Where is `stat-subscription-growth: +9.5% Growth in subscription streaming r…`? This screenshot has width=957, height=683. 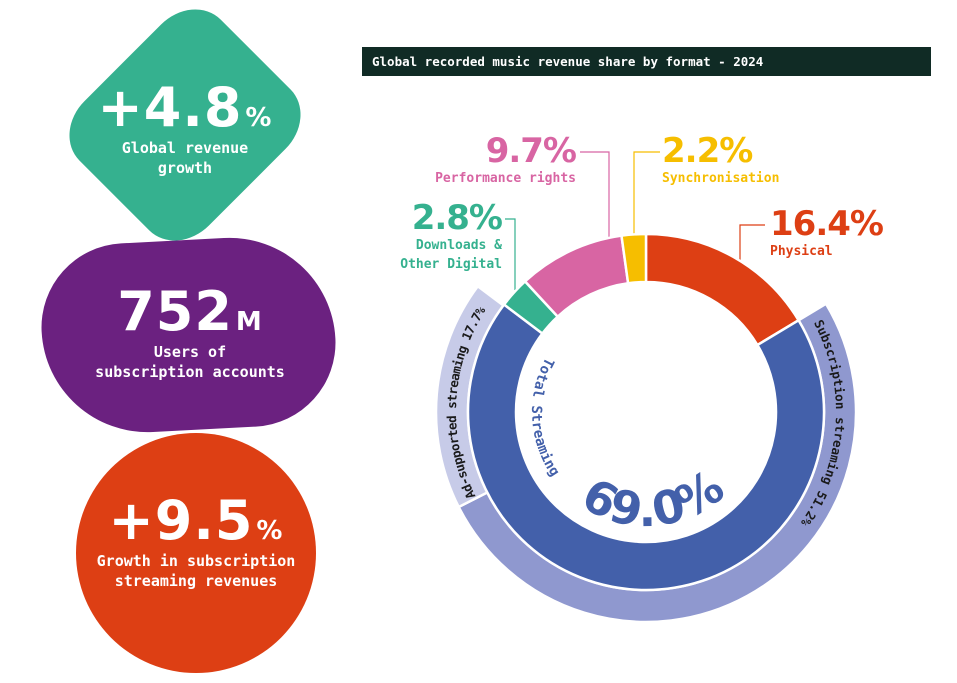 stat-subscription-growth: +9.5% Growth in subscription streaming r… is located at coordinates (196, 542).